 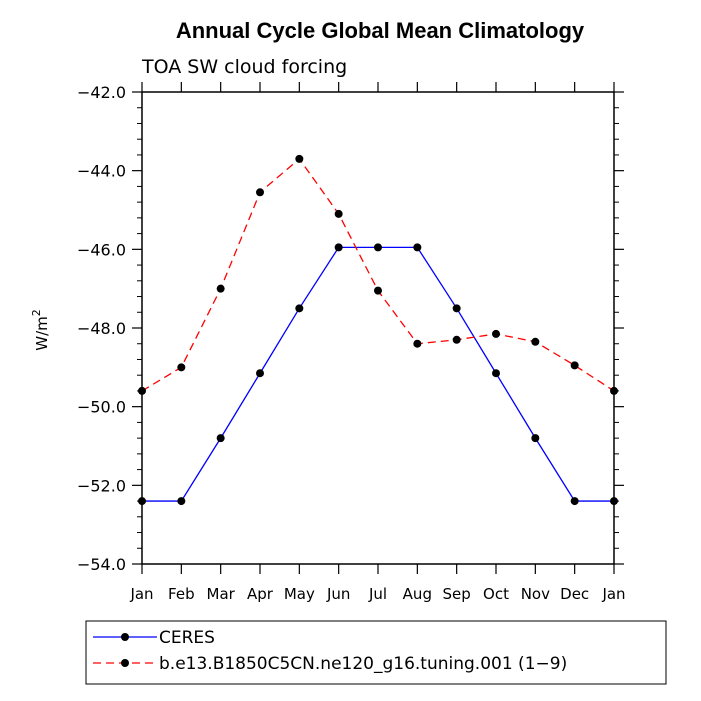 I want to click on chart-title: Annual Cycle Global Mean Climatology, so click(x=380, y=30).